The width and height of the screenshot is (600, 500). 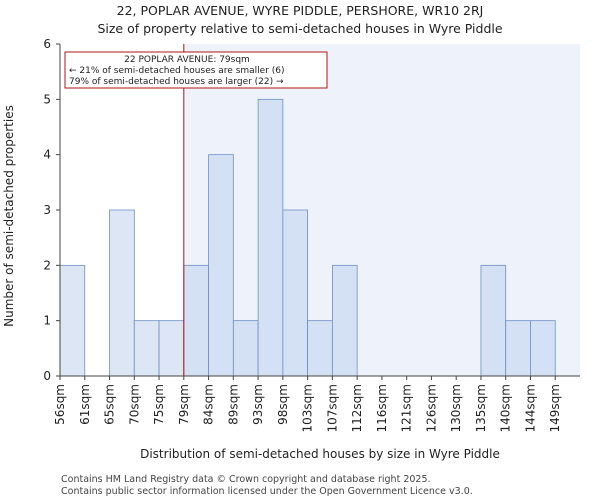 What do you see at coordinates (382, 408) in the screenshot?
I see `x-tick-label-116sqm: 116sqm` at bounding box center [382, 408].